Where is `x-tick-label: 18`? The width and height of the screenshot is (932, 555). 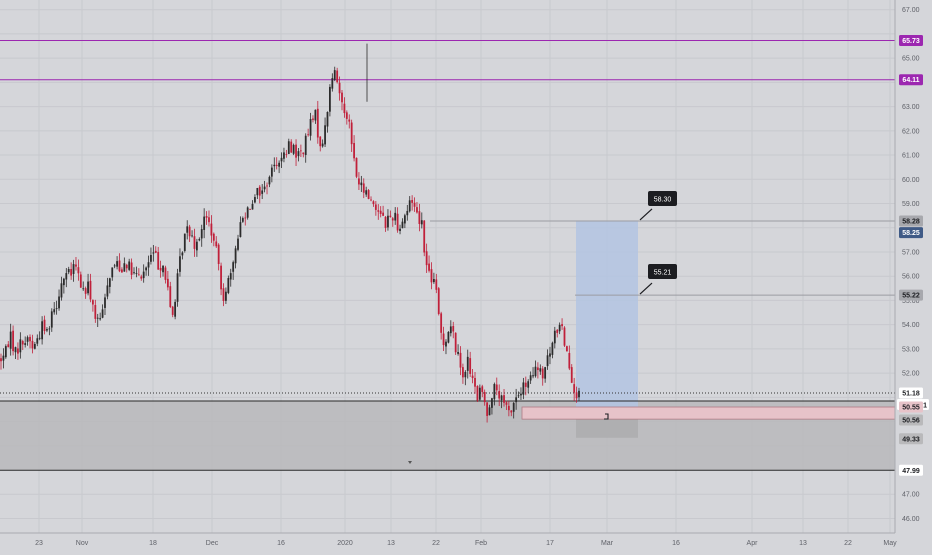 x-tick-label: 18 is located at coordinates (153, 543).